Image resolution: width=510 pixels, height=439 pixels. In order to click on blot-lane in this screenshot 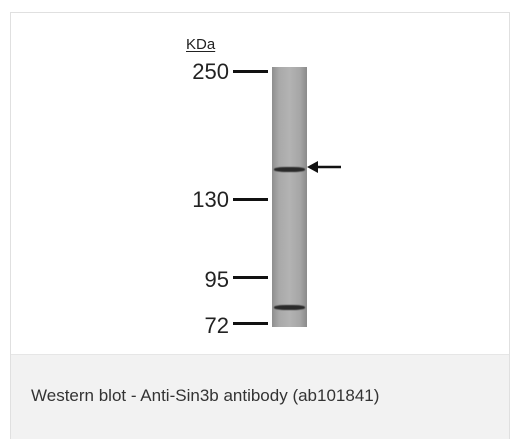, I will do `click(289, 197)`.